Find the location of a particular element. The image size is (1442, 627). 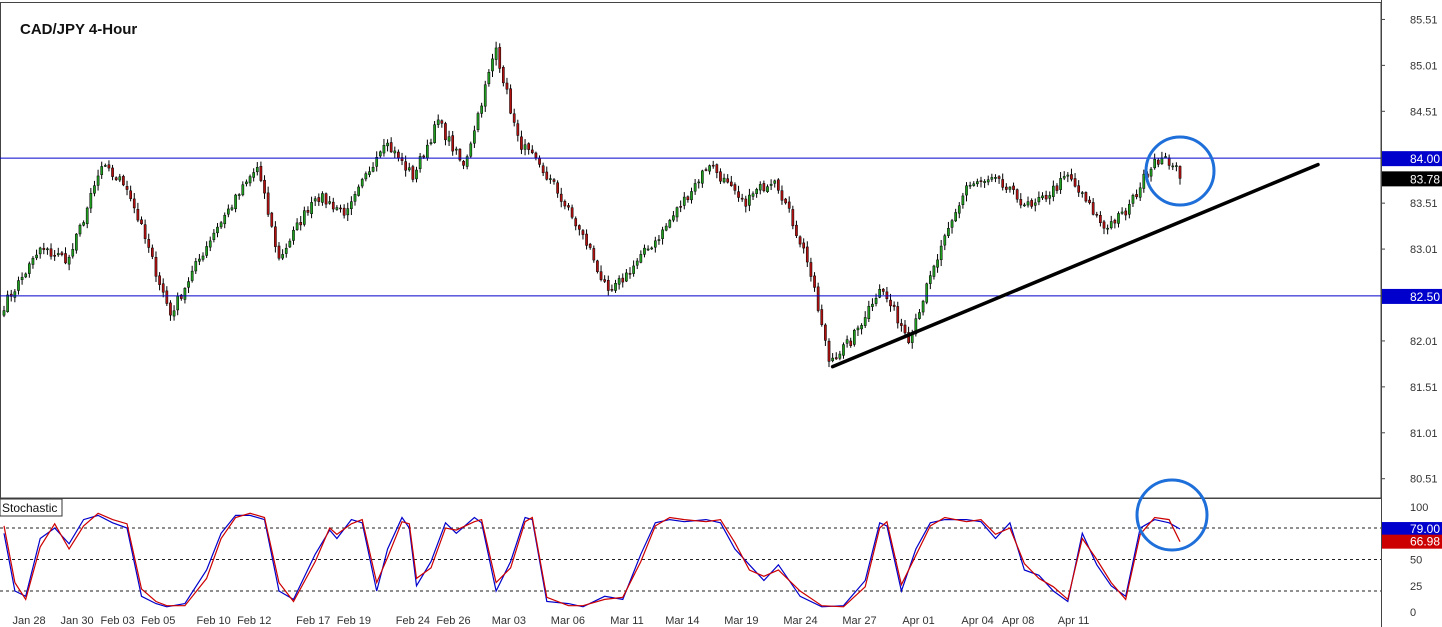

x-tick-label: Feb 05 is located at coordinates (158, 621).